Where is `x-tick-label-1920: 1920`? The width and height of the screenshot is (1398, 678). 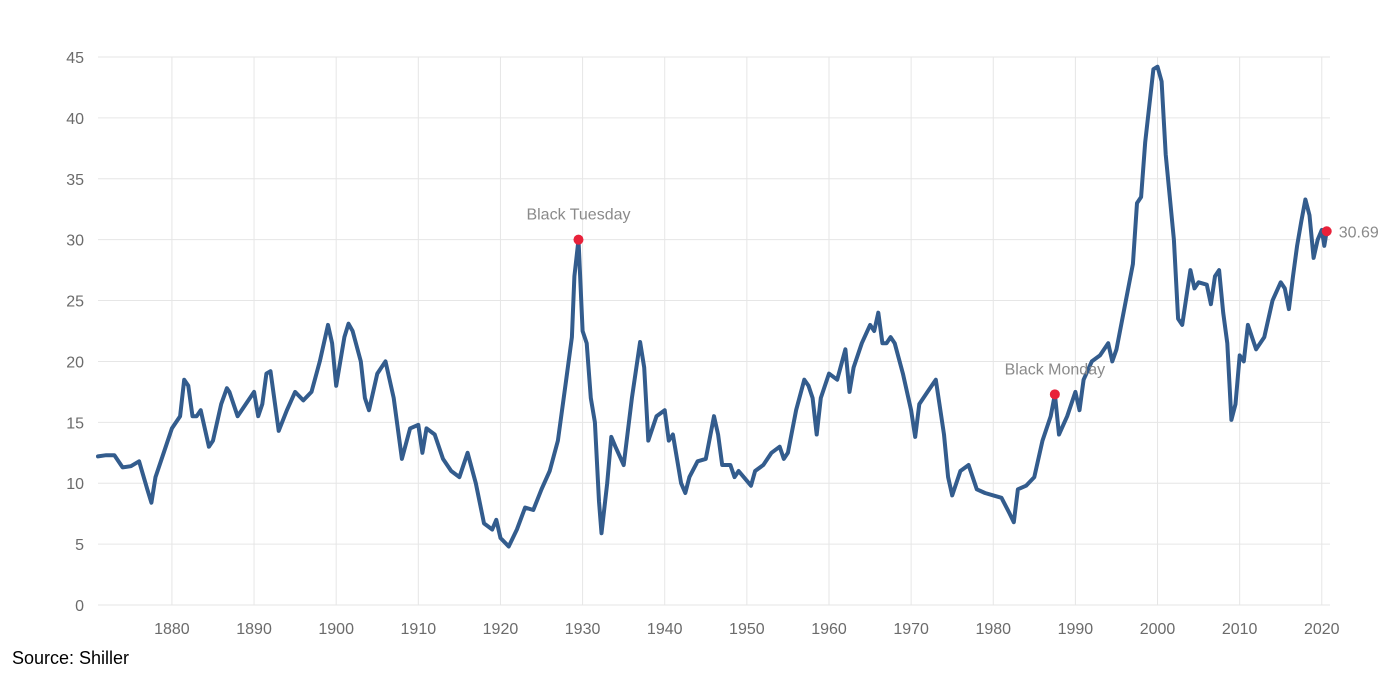
x-tick-label-1920: 1920 is located at coordinates (501, 629).